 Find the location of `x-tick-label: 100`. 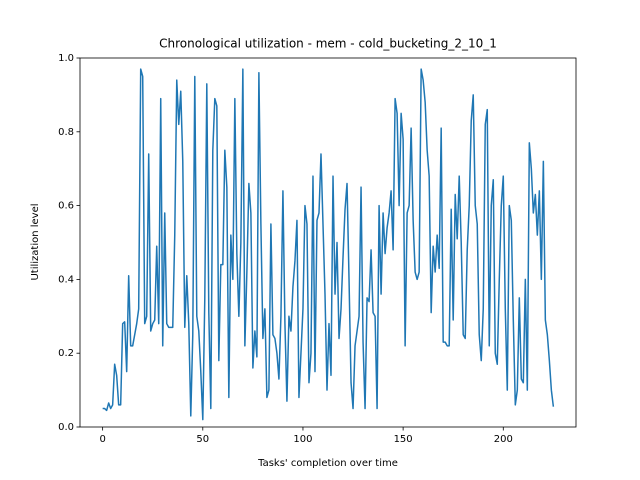

x-tick-label: 100 is located at coordinates (302, 439).